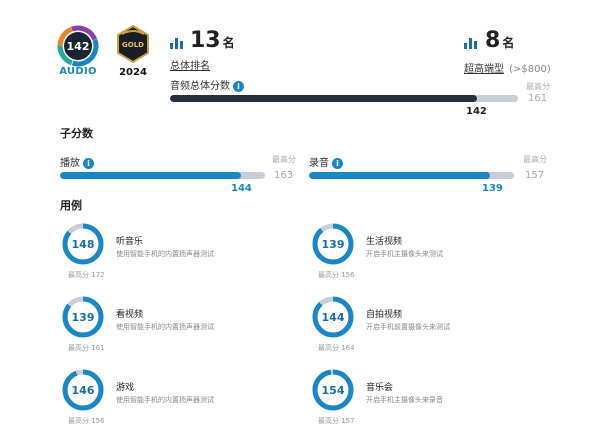 The width and height of the screenshot is (600, 446). I want to click on use-case-ring: 154, so click(333, 390).